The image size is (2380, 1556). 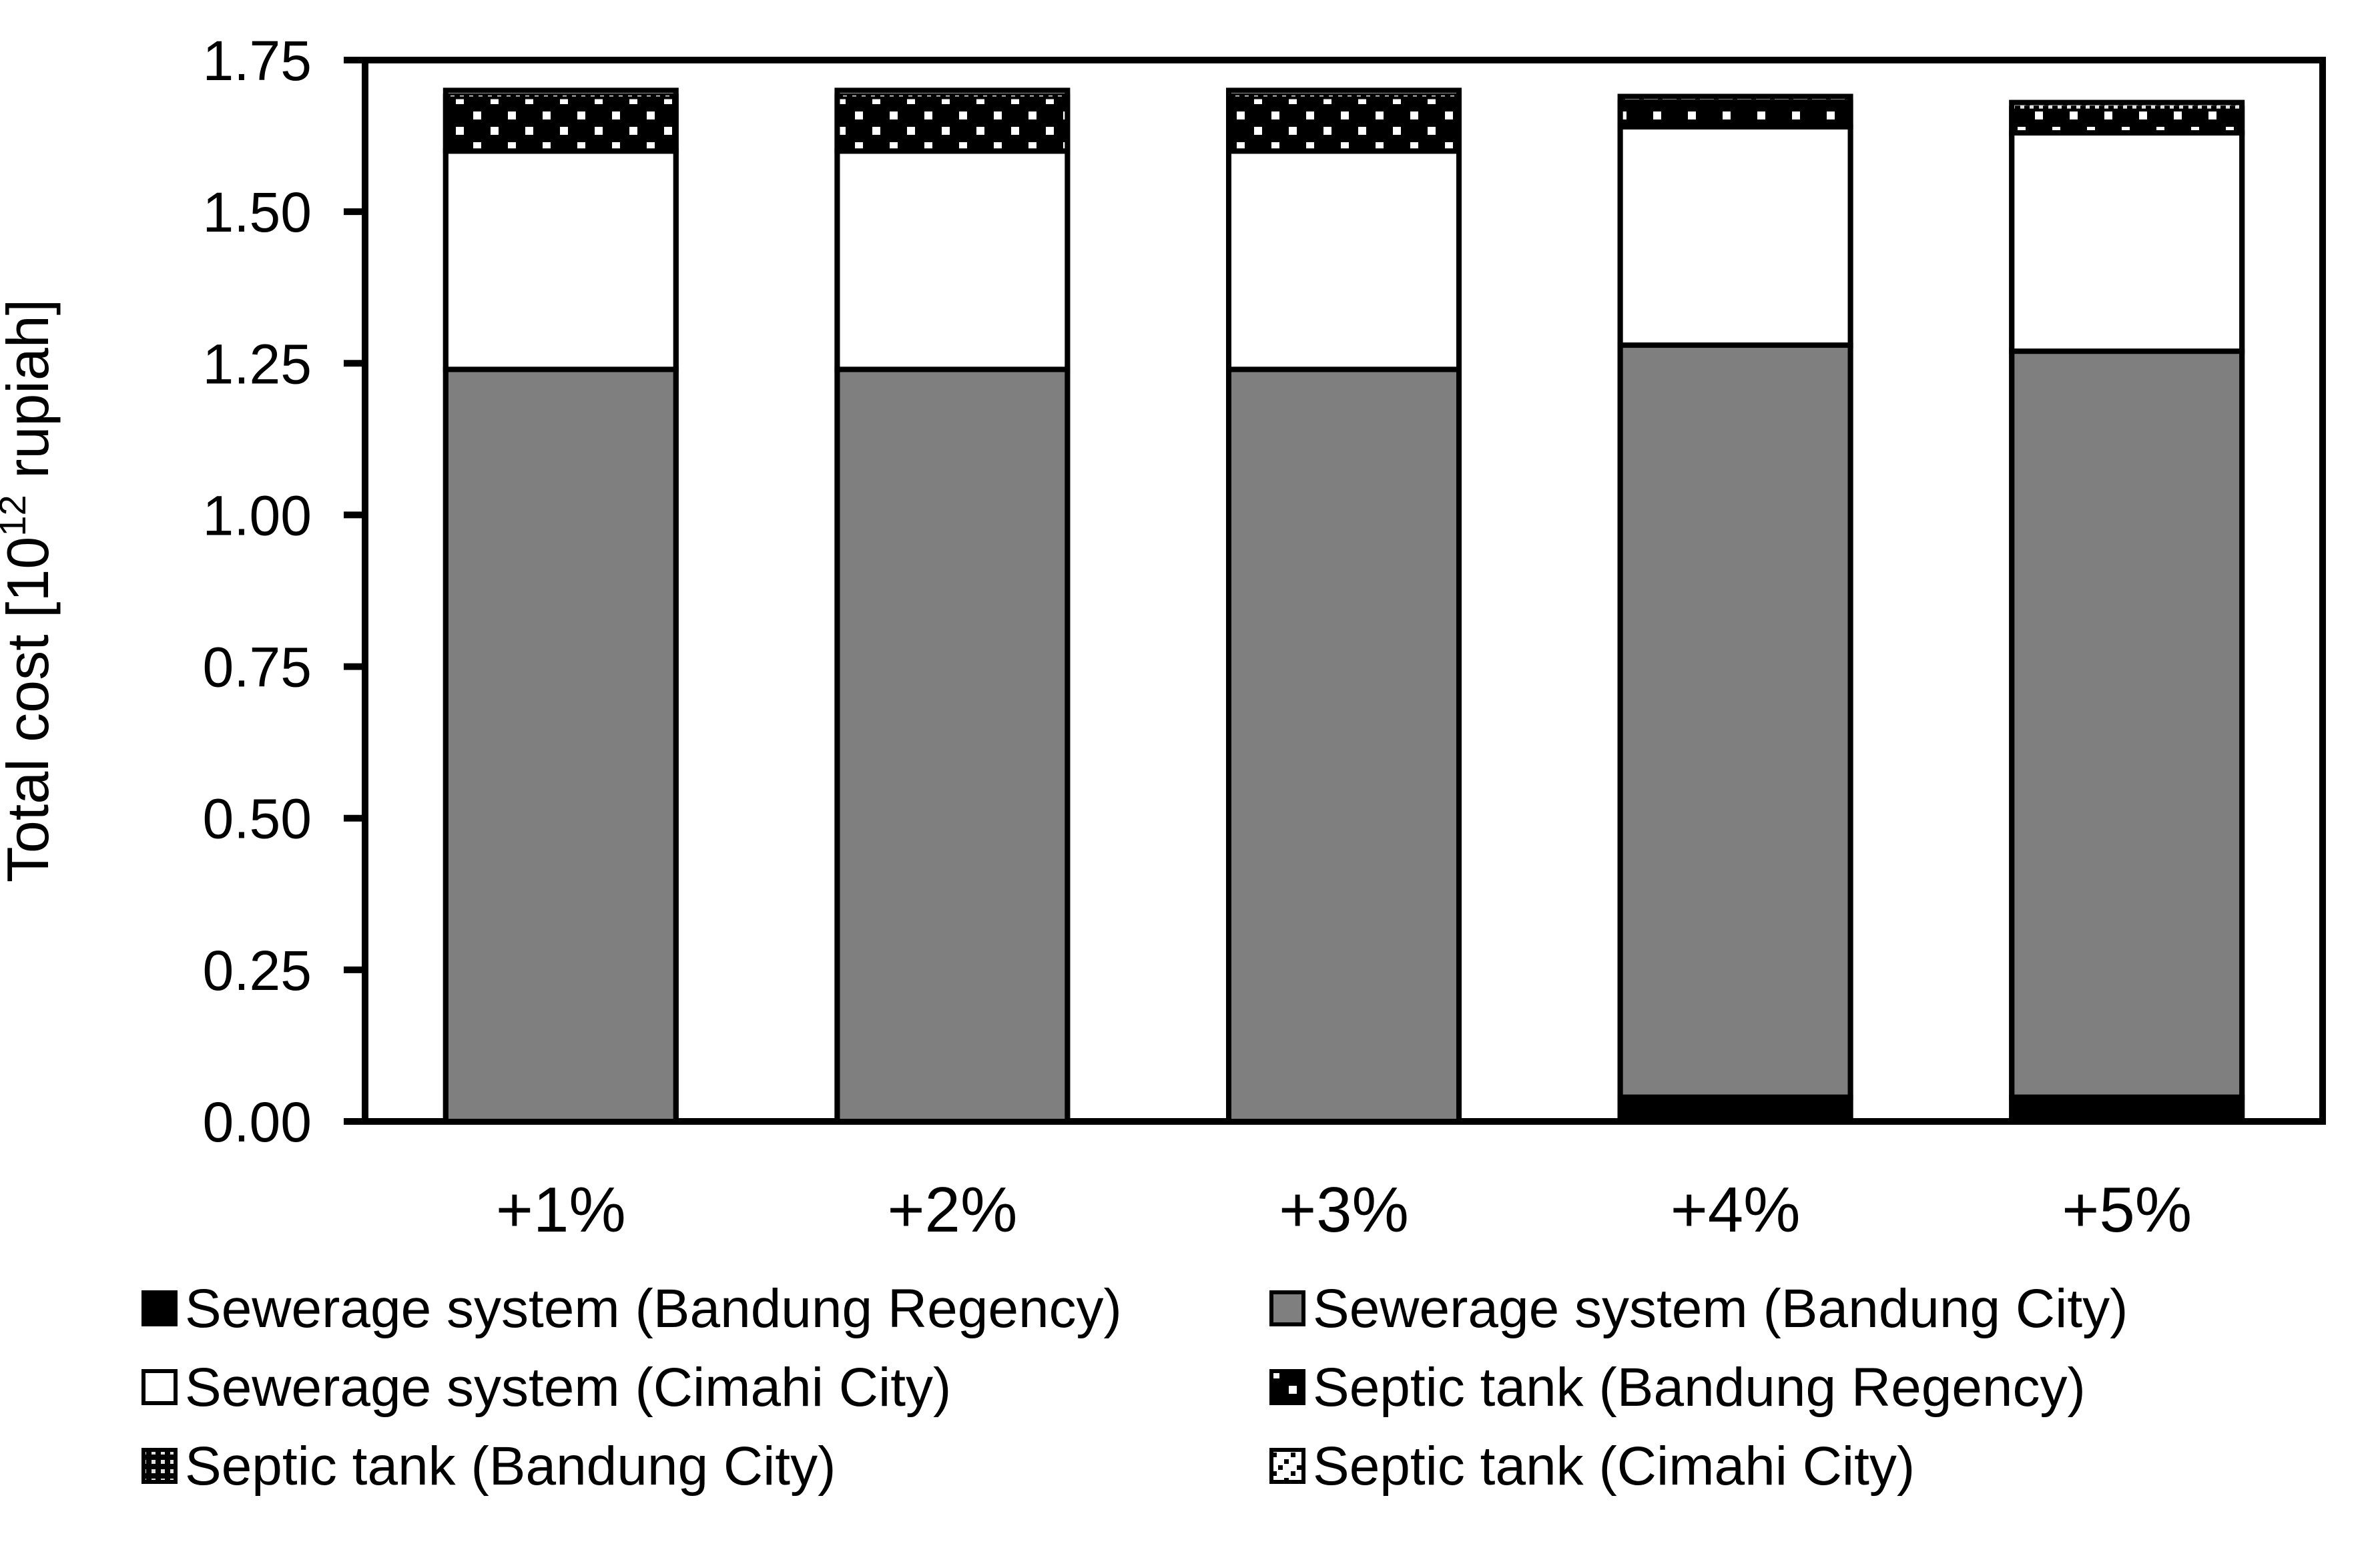 I want to click on legend-label: Septic tank (Cimahi City), so click(x=1614, y=1466).